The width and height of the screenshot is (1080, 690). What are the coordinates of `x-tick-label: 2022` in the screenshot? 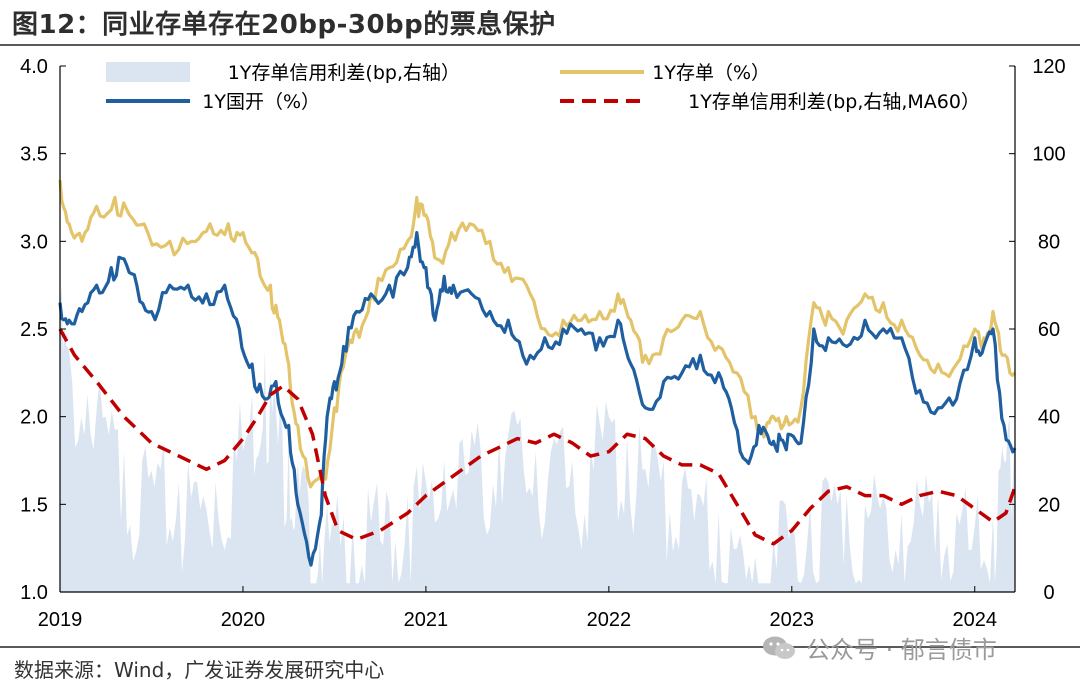 It's located at (609, 620).